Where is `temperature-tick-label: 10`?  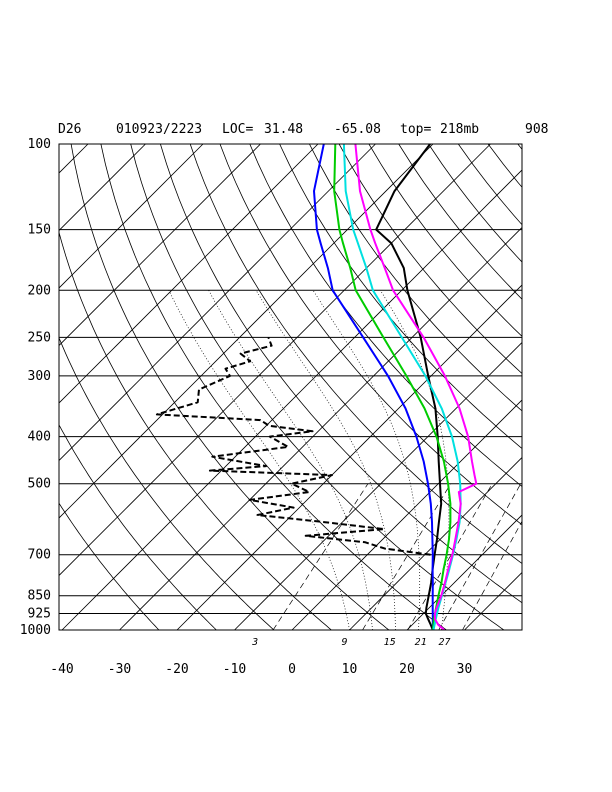 temperature-tick-label: 10 is located at coordinates (350, 669).